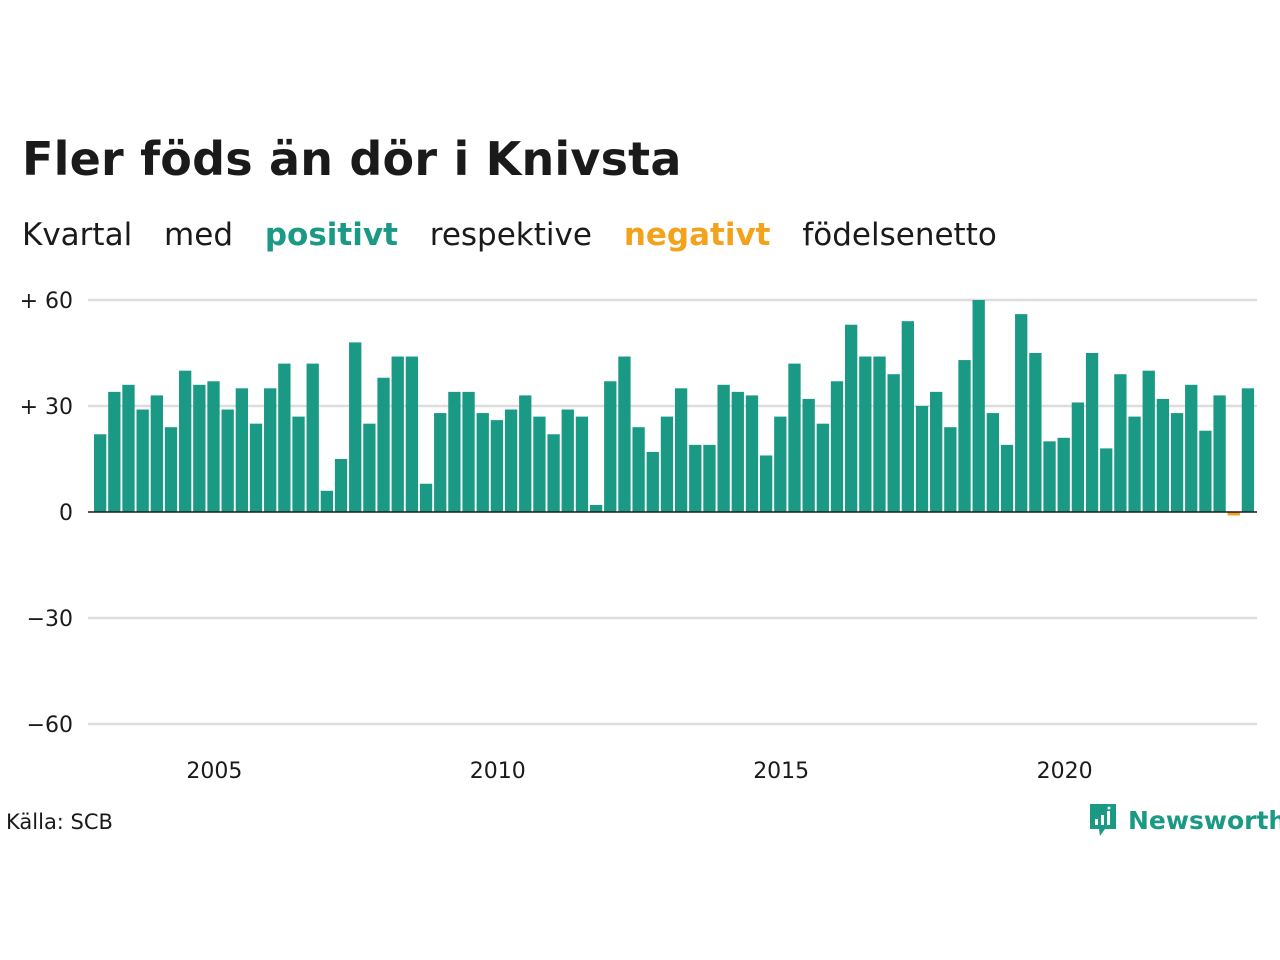  What do you see at coordinates (1204, 820) in the screenshot?
I see `brand-name: Newsworthy` at bounding box center [1204, 820].